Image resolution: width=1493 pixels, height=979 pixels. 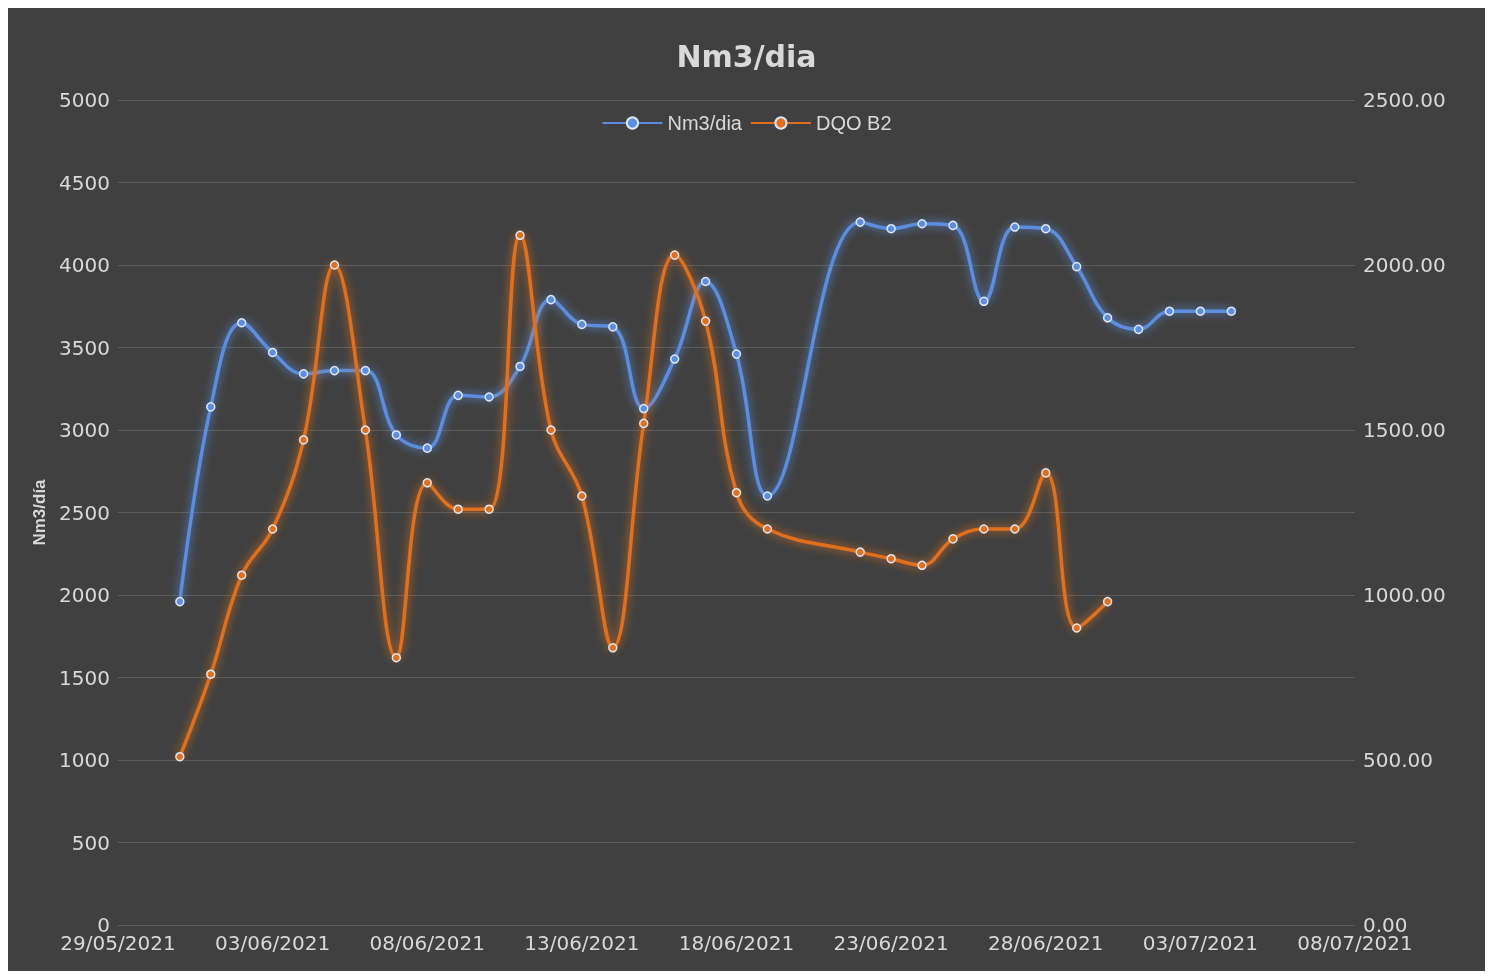 What do you see at coordinates (1046, 943) in the screenshot?
I see `x-tick-label: 28/06/2021` at bounding box center [1046, 943].